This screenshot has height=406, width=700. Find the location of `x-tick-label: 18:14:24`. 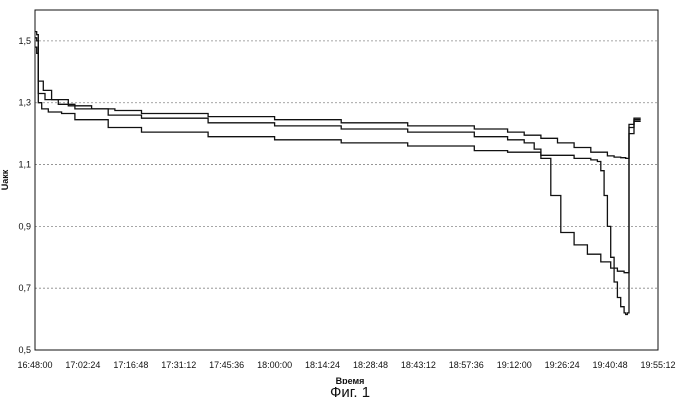

x-tick-label: 18:14:24 is located at coordinates (322, 365).